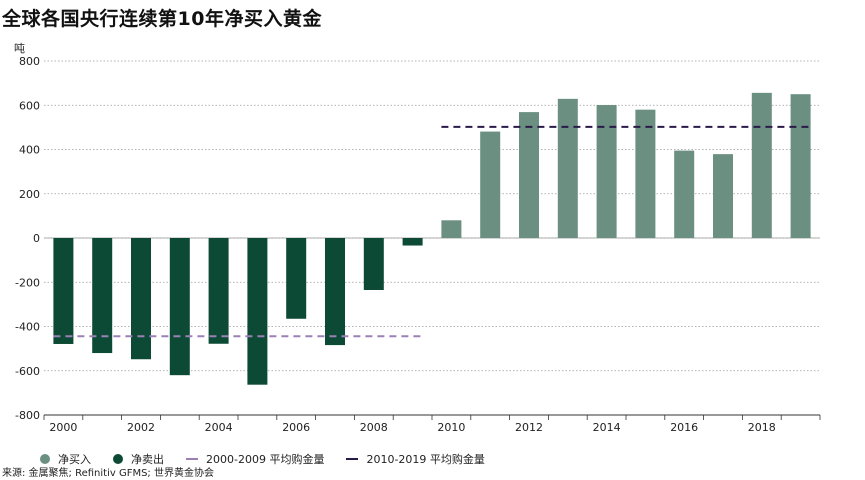  What do you see at coordinates (179, 307) in the screenshot?
I see `bar-2003` at bounding box center [179, 307].